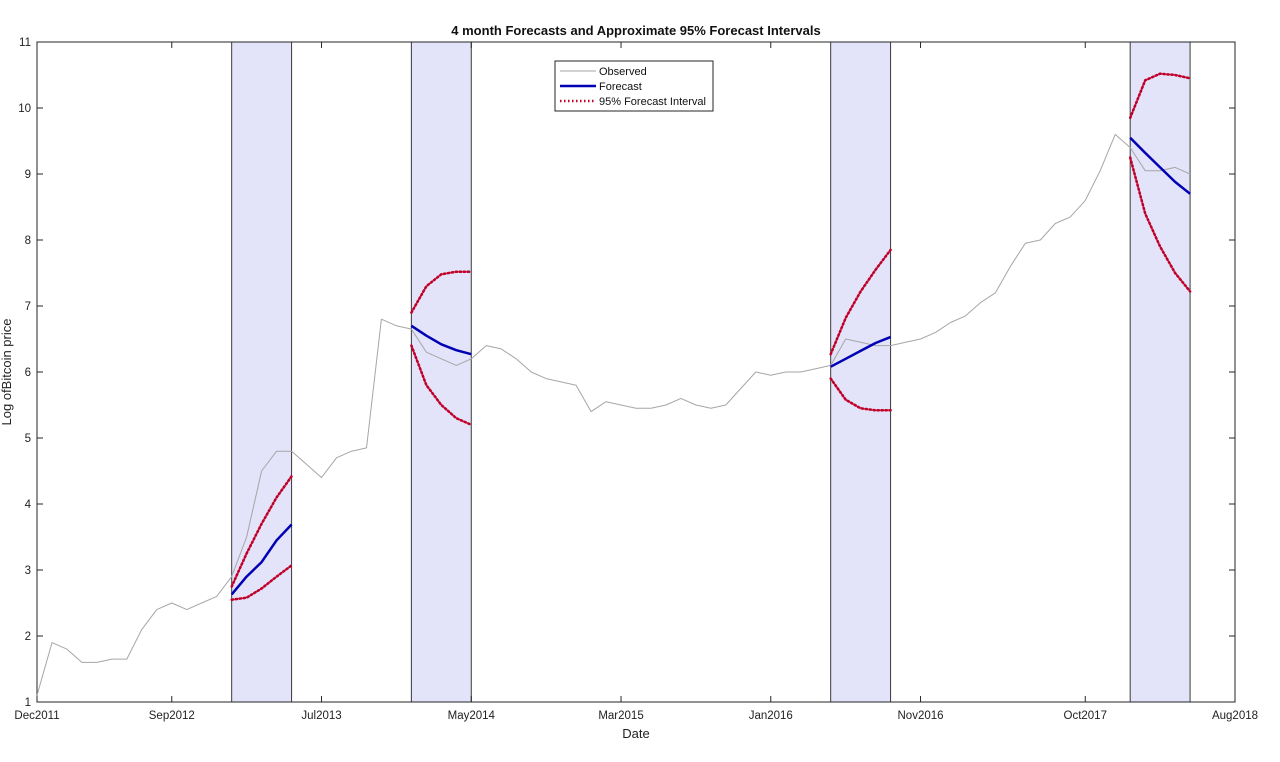 This screenshot has height=762, width=1280. What do you see at coordinates (620, 87) in the screenshot?
I see `legend-label-forecast: Forecast` at bounding box center [620, 87].